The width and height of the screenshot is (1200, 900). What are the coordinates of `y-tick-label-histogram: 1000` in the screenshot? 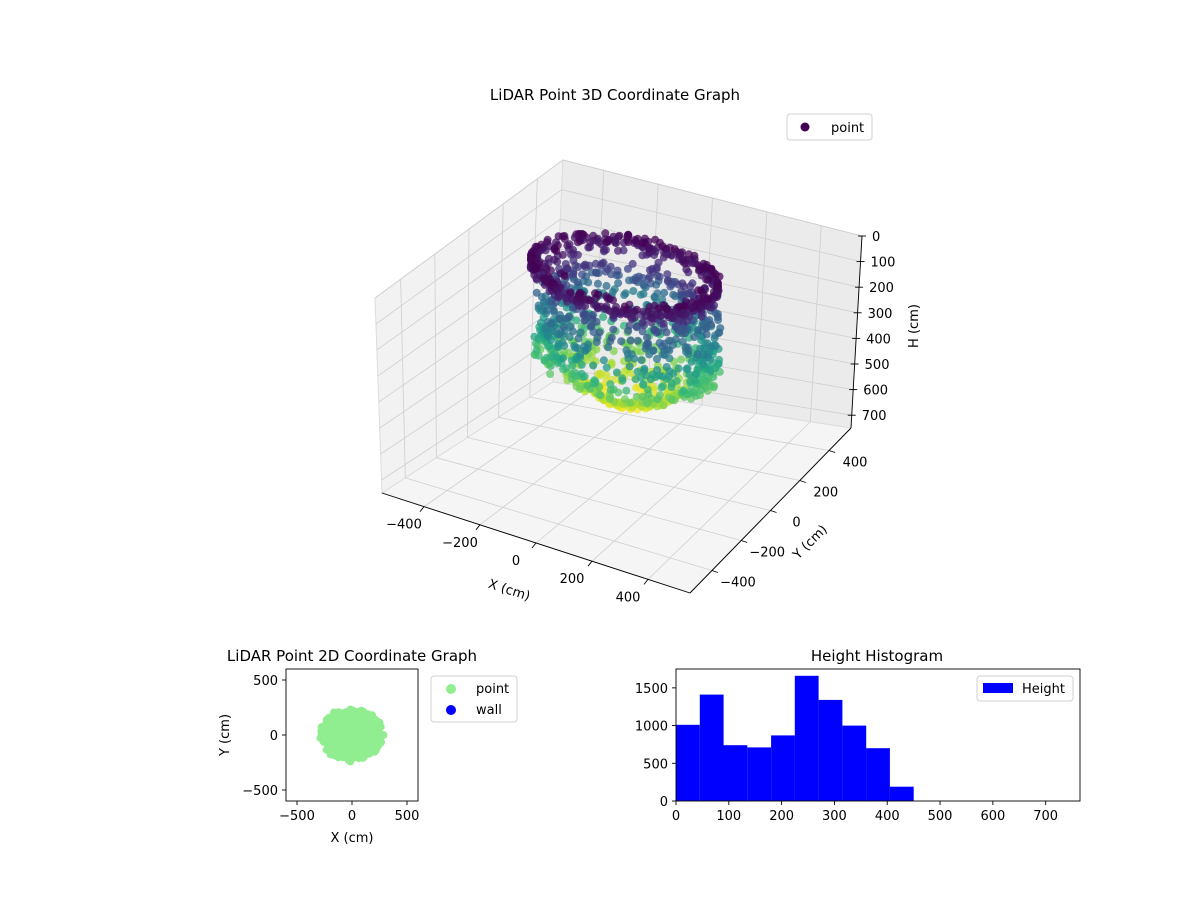 It's located at (651, 727).